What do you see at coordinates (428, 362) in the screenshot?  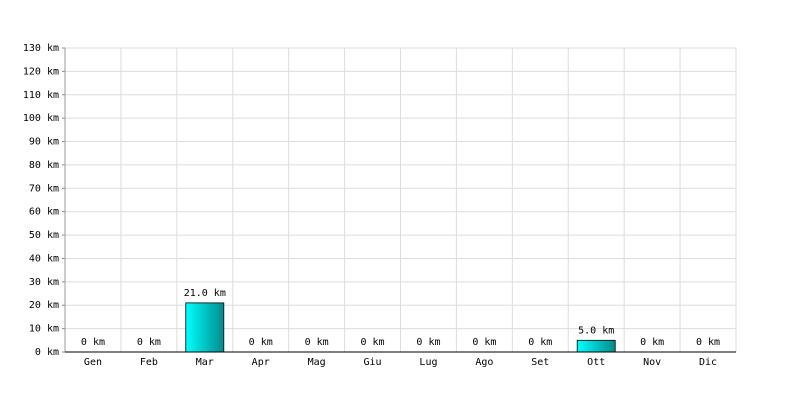 I see `x-tick-label: Lug` at bounding box center [428, 362].